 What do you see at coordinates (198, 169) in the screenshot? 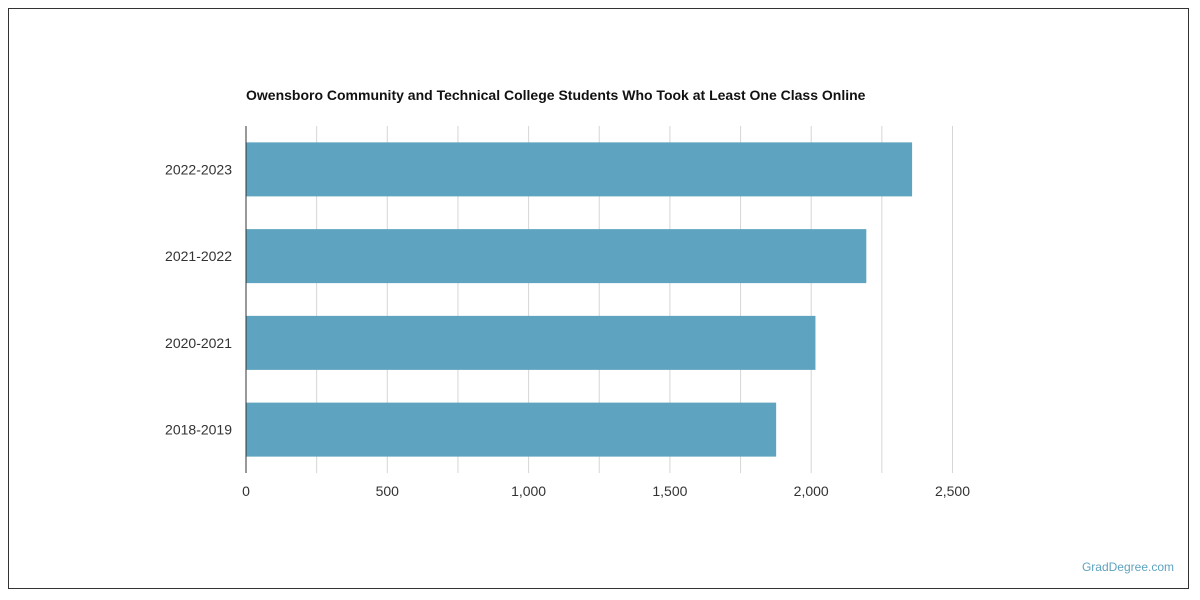
I see `category-label: 2022-2023` at bounding box center [198, 169].